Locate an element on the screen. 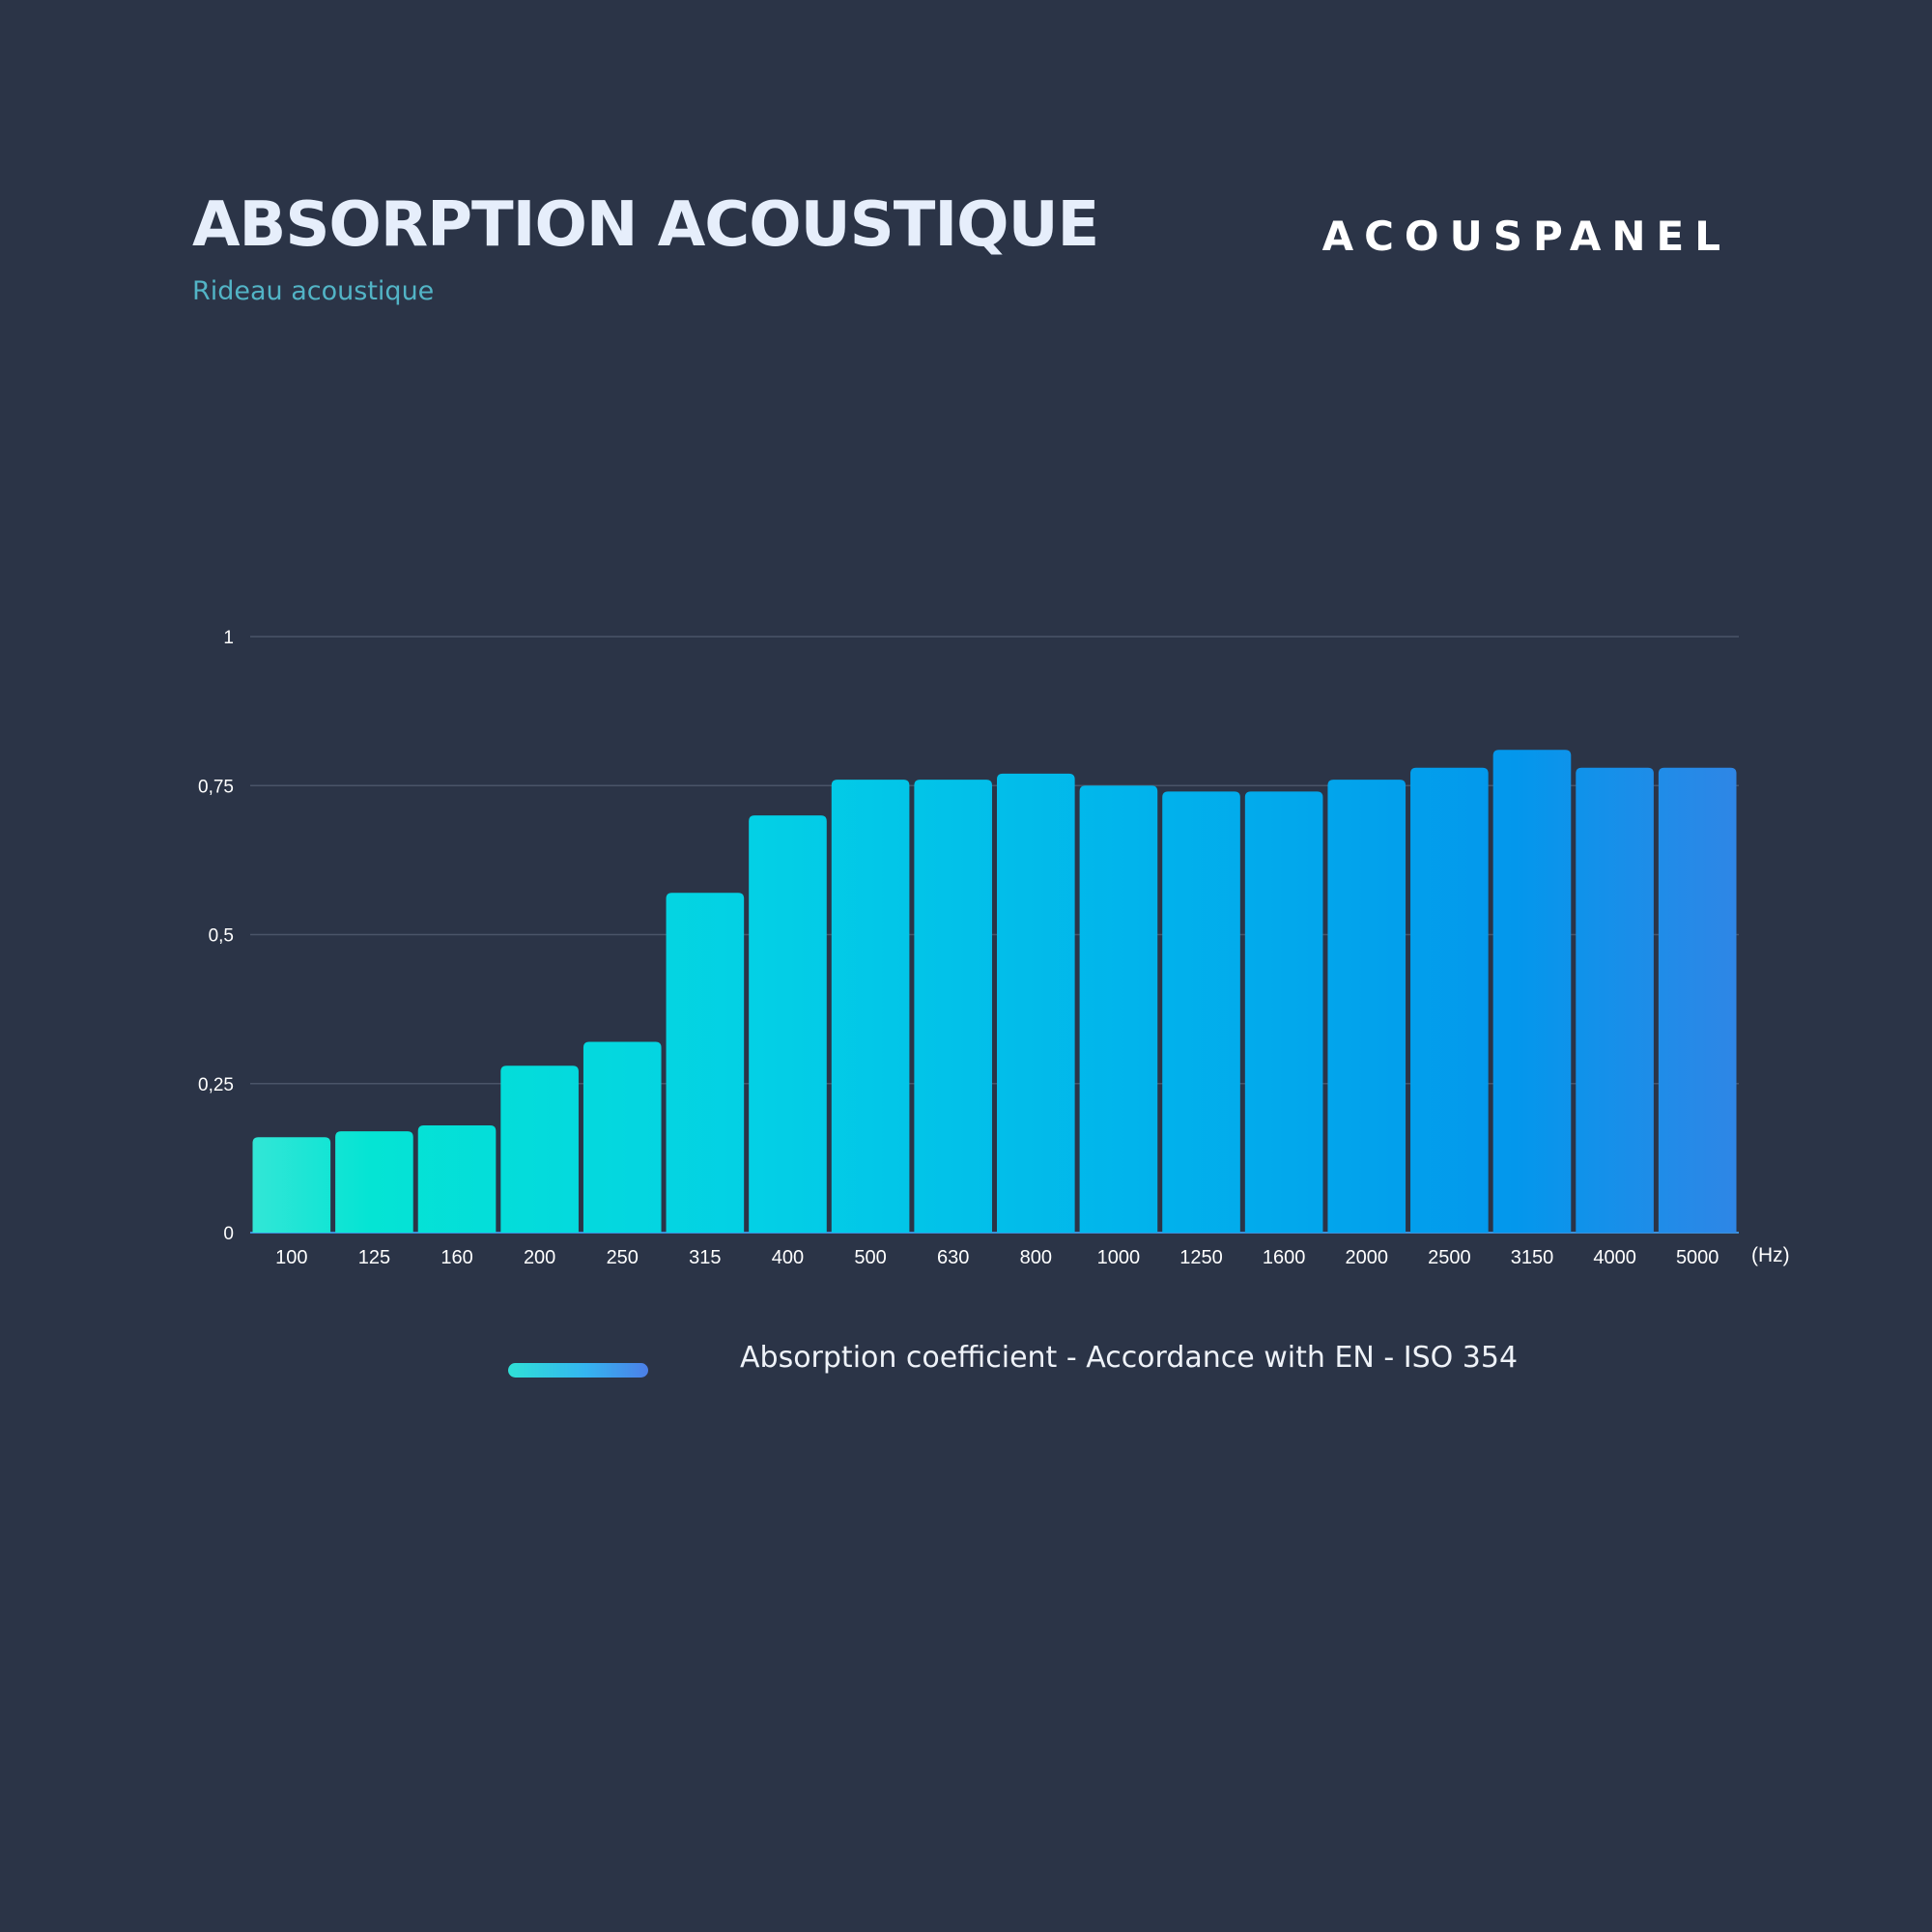 The width and height of the screenshot is (1932, 1932). legend-swatch is located at coordinates (578, 1370).